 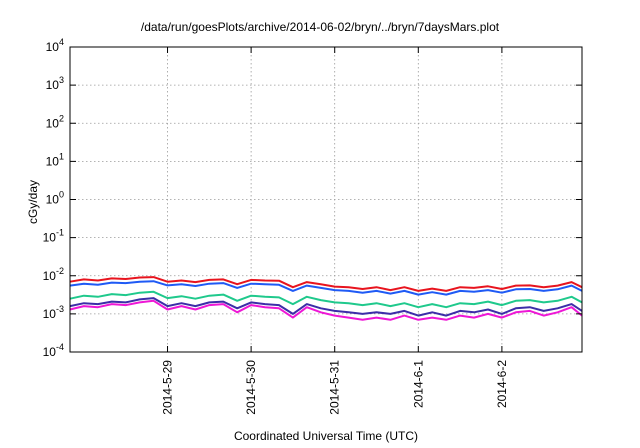 What do you see at coordinates (335, 387) in the screenshot?
I see `x-tick-label: 2014-5-31` at bounding box center [335, 387].